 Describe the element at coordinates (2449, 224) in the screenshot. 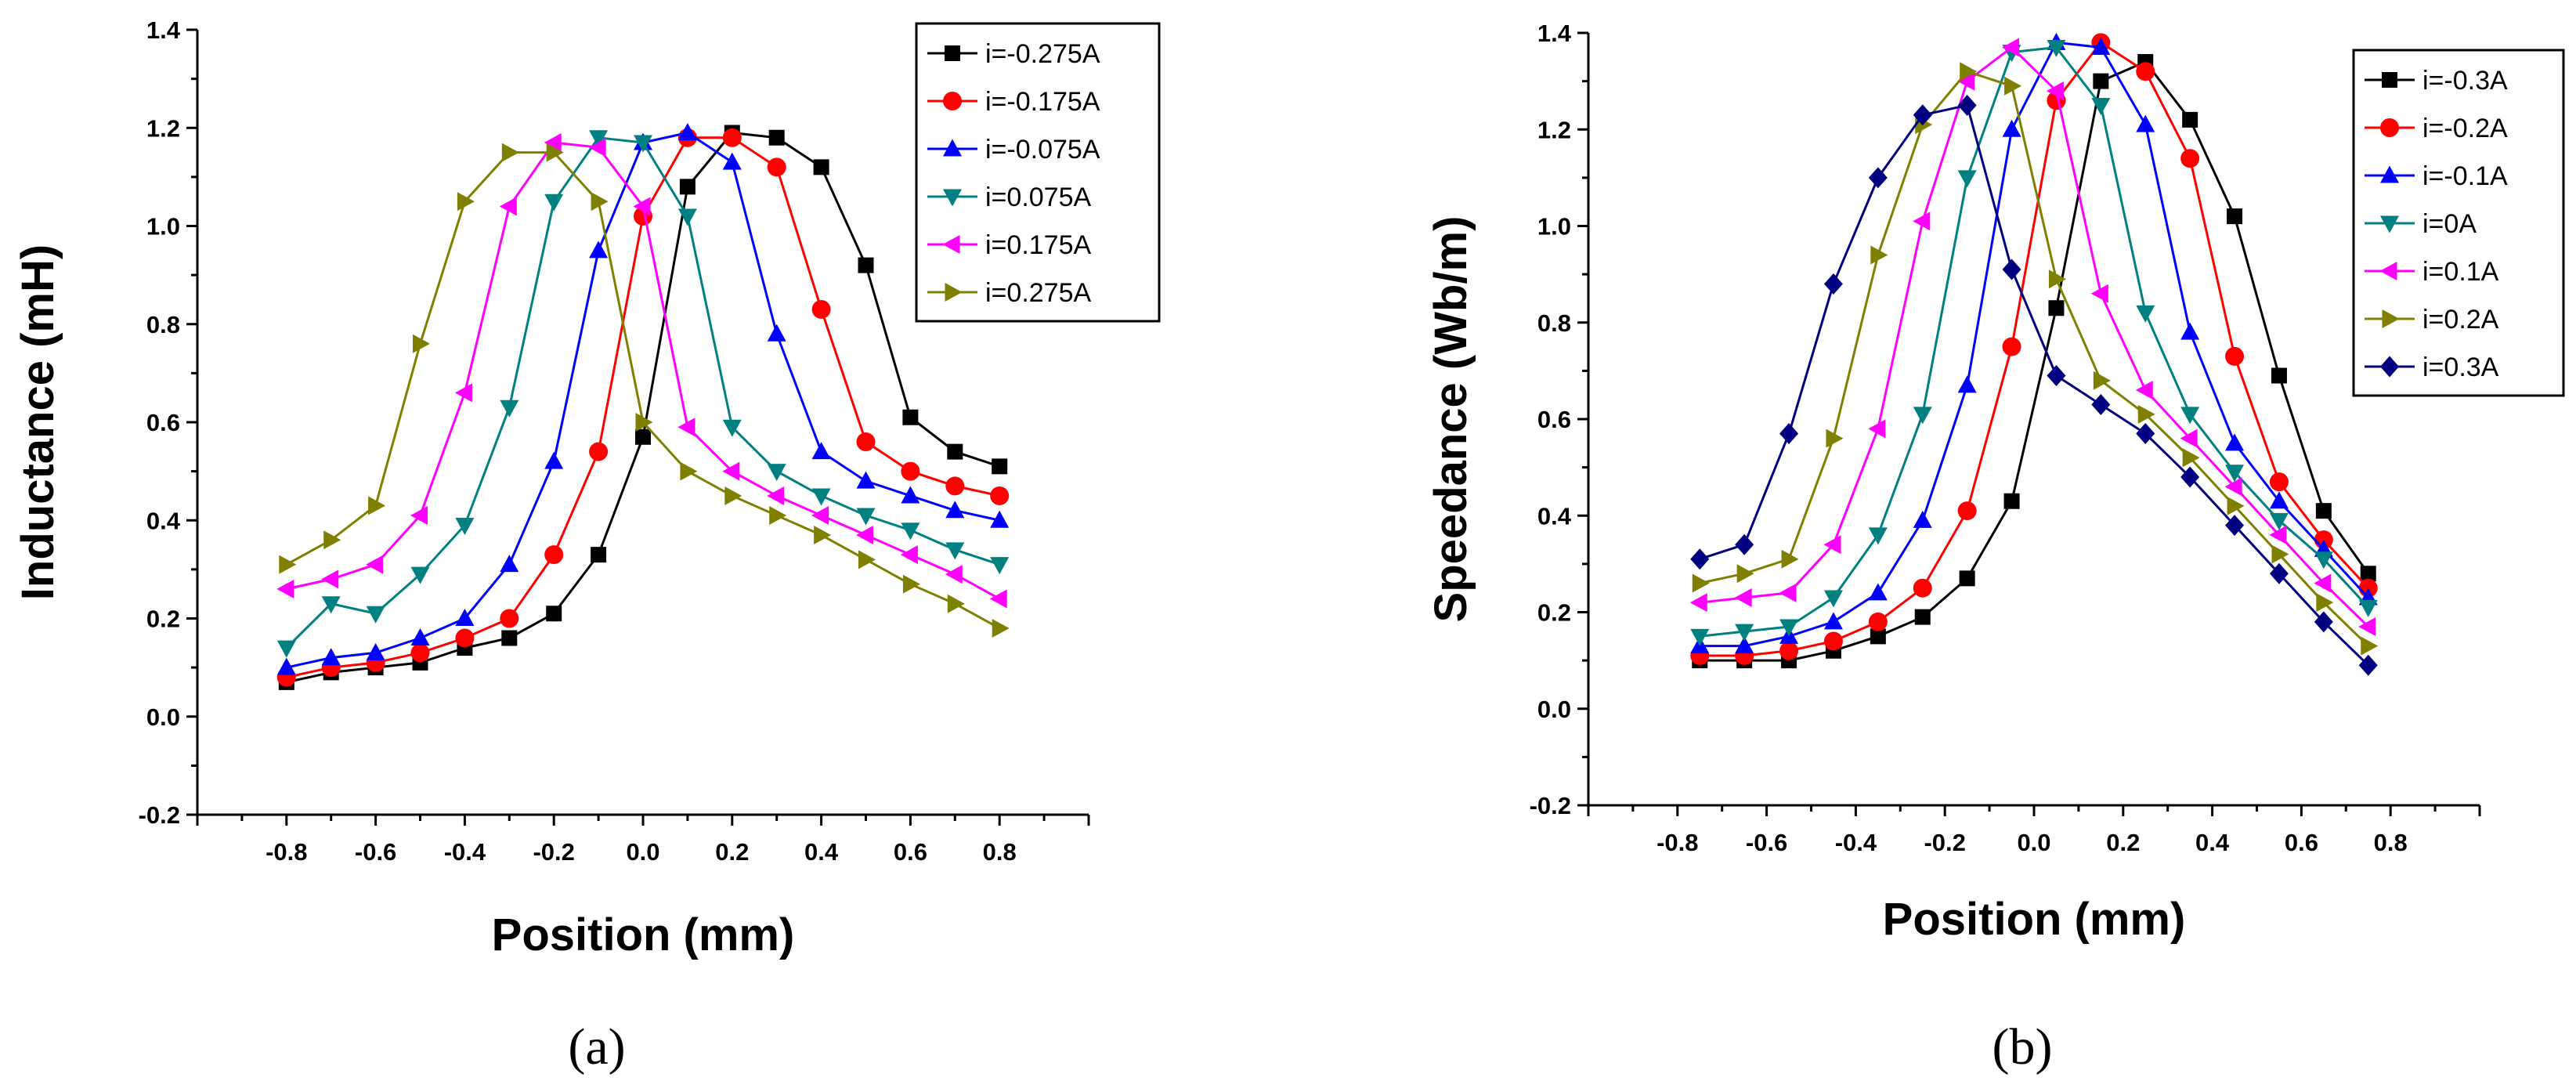

I see `legend-label-3: i=0A` at that location.